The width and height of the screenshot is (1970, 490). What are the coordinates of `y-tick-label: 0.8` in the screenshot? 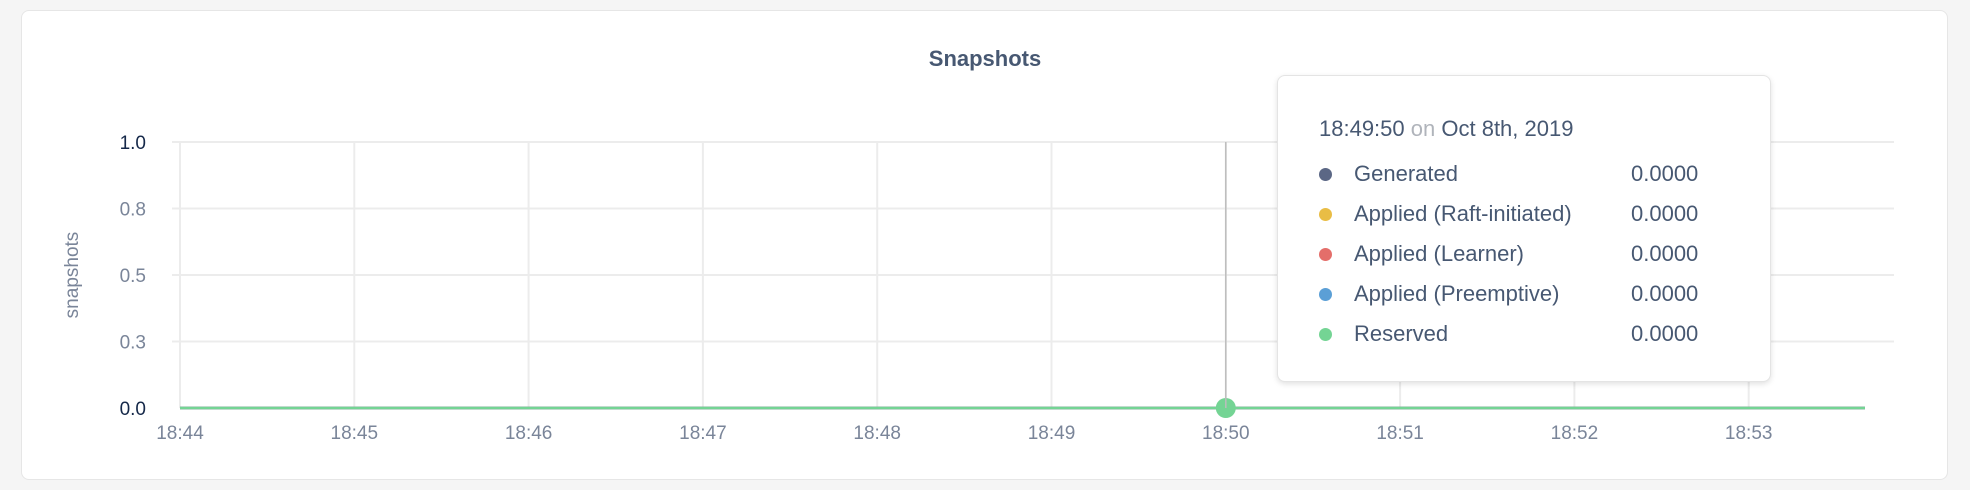 It's located at (133, 210).